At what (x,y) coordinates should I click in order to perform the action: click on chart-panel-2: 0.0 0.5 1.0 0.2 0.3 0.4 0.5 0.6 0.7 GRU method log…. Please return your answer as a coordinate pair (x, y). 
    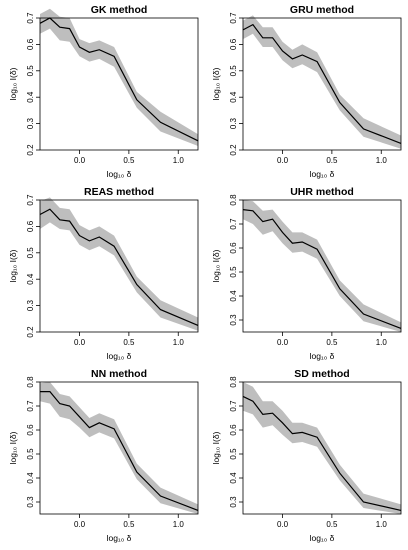
    Looking at the image, I should click on (306, 91).